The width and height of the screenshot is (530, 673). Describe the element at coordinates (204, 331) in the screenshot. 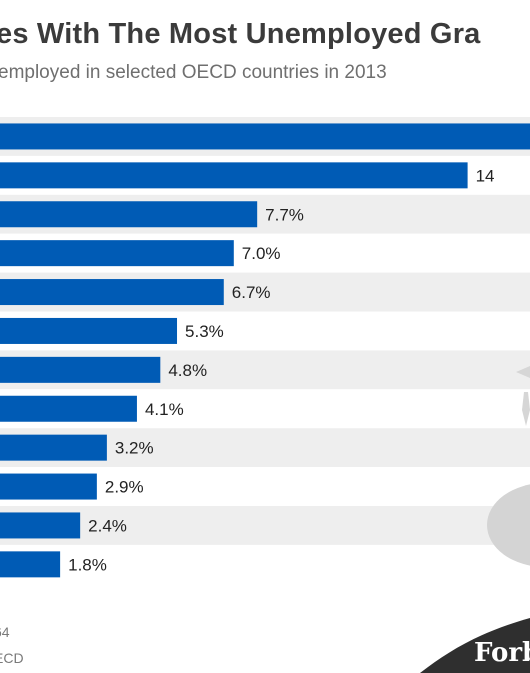

I see `data-label: 5.3%` at that location.